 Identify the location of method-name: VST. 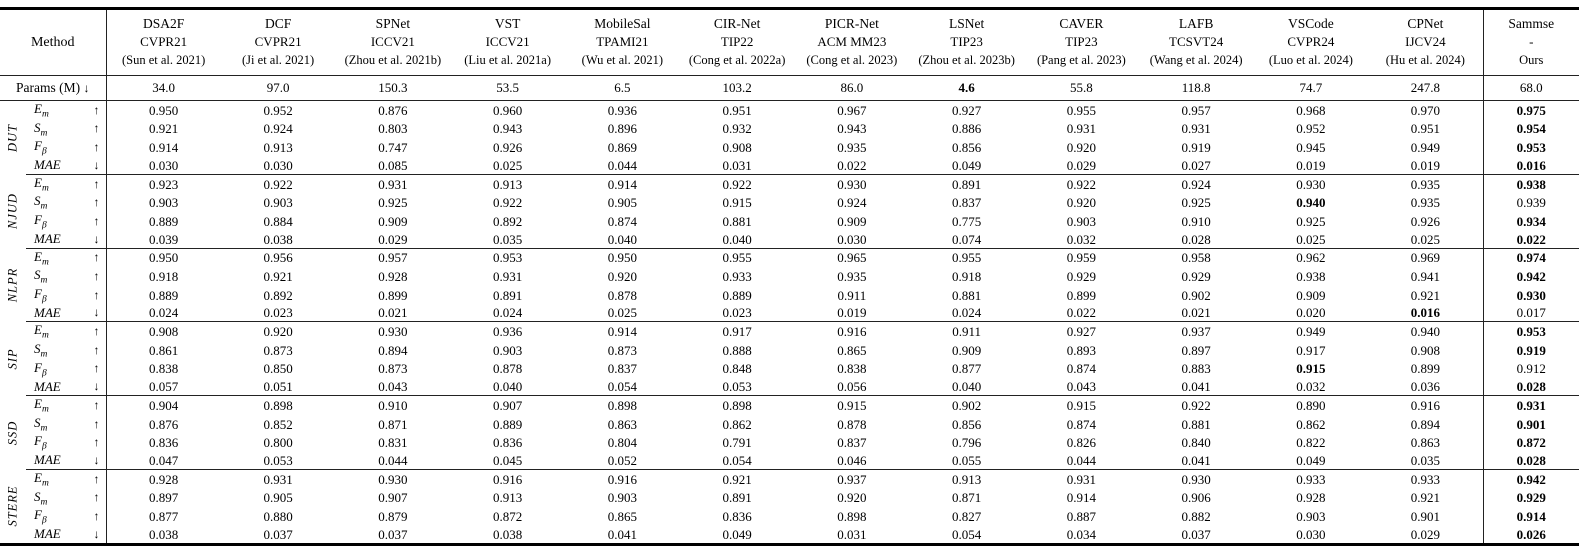
(507, 24).